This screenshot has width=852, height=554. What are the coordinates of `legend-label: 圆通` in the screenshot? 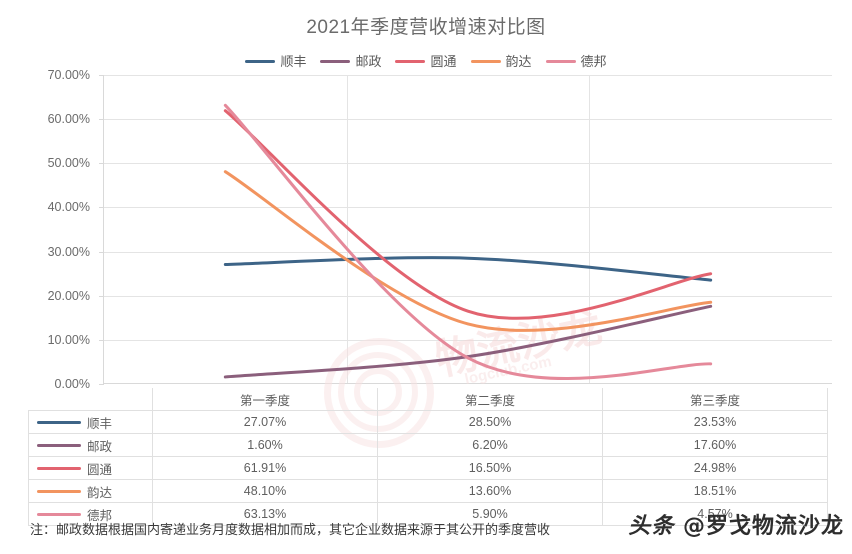 It's located at (443, 61).